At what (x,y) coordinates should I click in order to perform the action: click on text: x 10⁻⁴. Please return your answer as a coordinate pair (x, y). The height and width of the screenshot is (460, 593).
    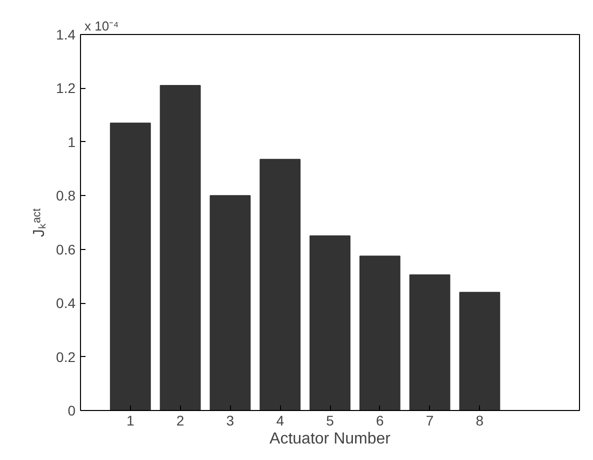
    Looking at the image, I should click on (101, 26).